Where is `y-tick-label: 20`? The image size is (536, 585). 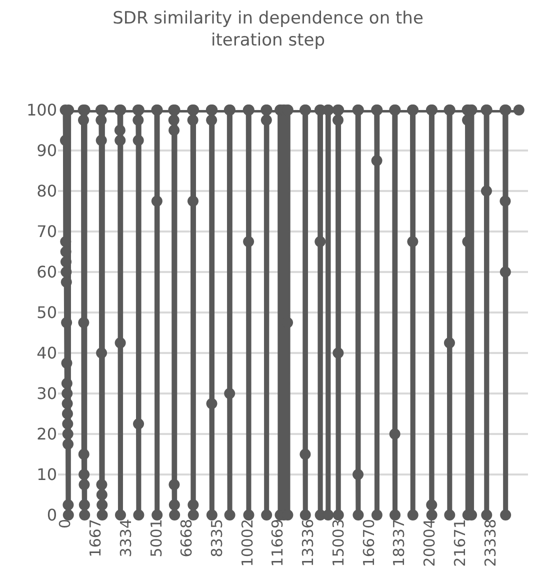
y-tick-label: 20 is located at coordinates (46, 434).